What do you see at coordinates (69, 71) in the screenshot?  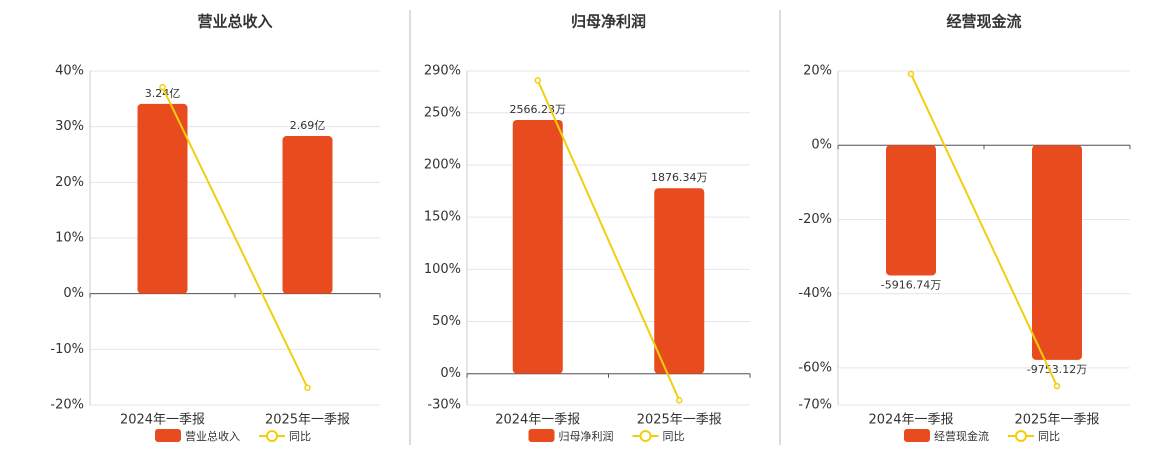 I see `y-tick-label: 40%` at bounding box center [69, 71].